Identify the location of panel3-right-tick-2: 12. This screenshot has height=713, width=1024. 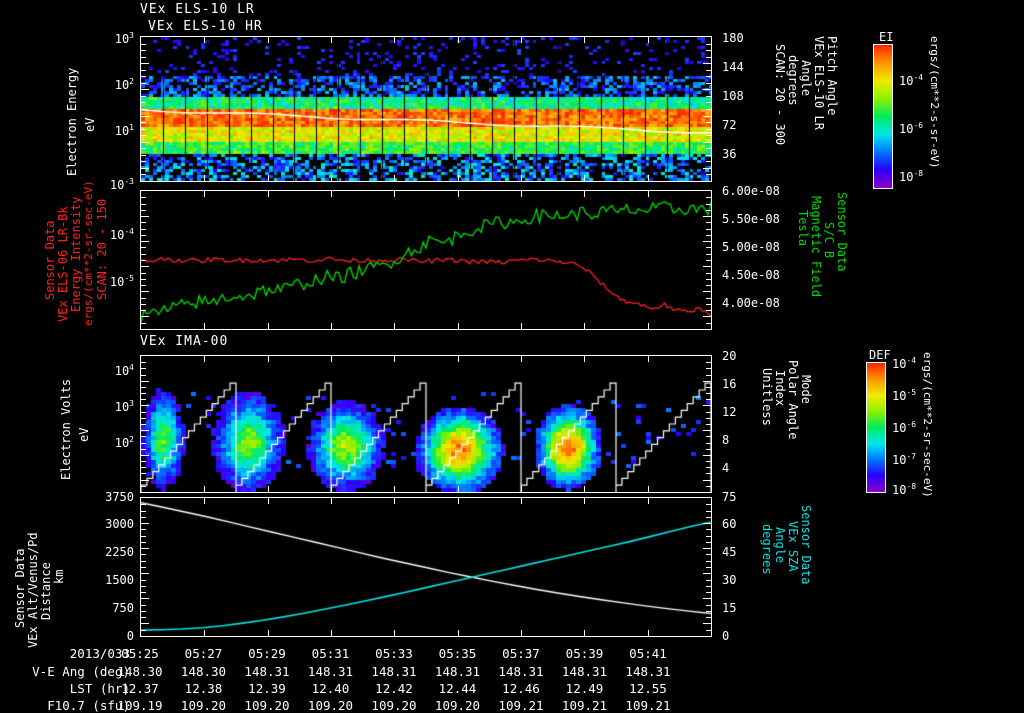
(729, 412).